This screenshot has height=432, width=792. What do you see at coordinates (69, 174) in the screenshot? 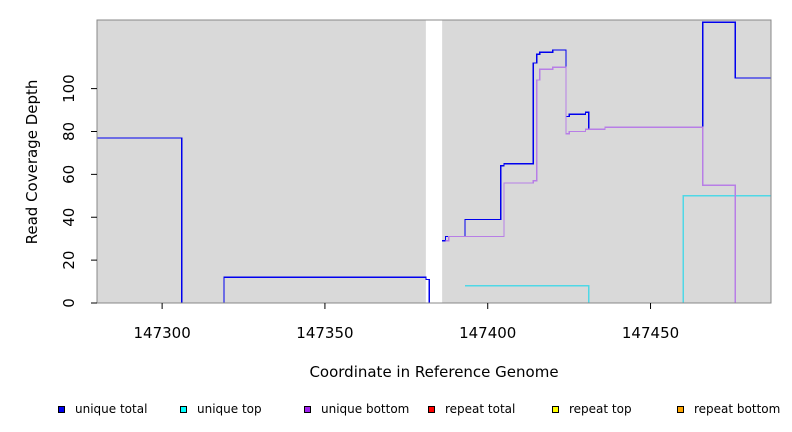
I see `y-tick-label: 60` at bounding box center [69, 174].